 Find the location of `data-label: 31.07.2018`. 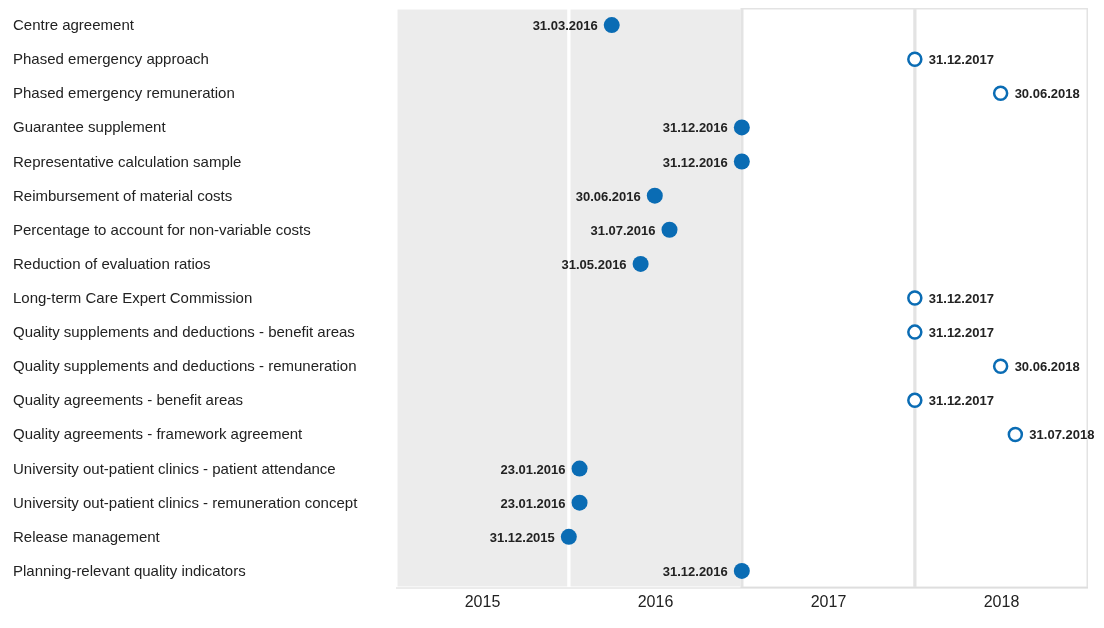

data-label: 31.07.2018 is located at coordinates (1062, 435).